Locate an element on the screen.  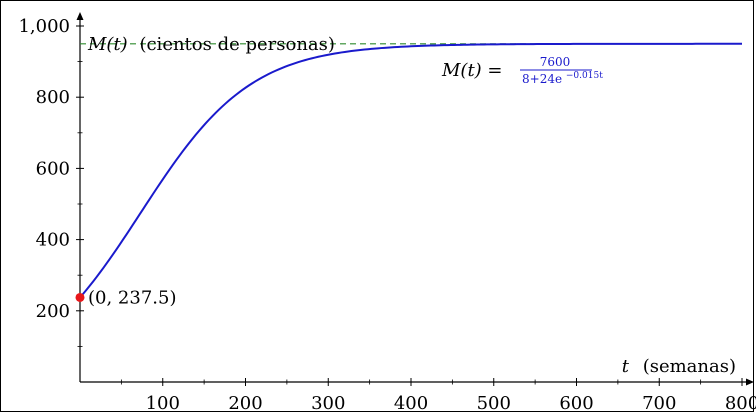
y-axis-title: M(t) (cientos de personas) is located at coordinates (211, 44).